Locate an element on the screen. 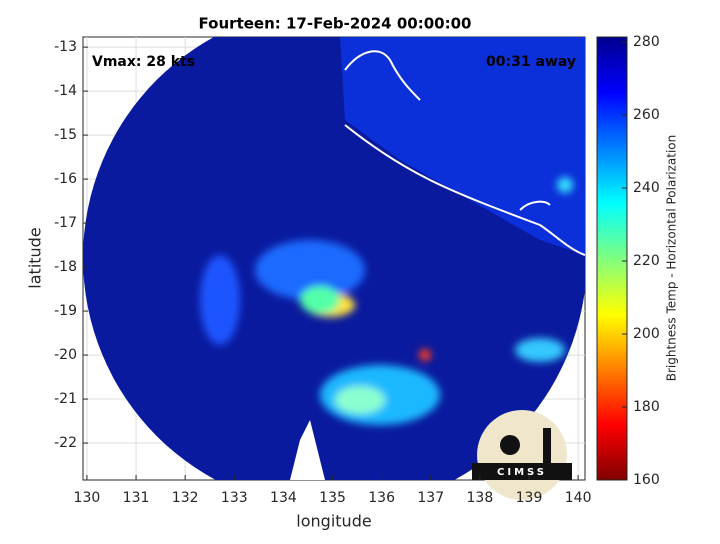 This screenshot has height=544, width=720. colorbar-tick-label: 260 is located at coordinates (646, 115).